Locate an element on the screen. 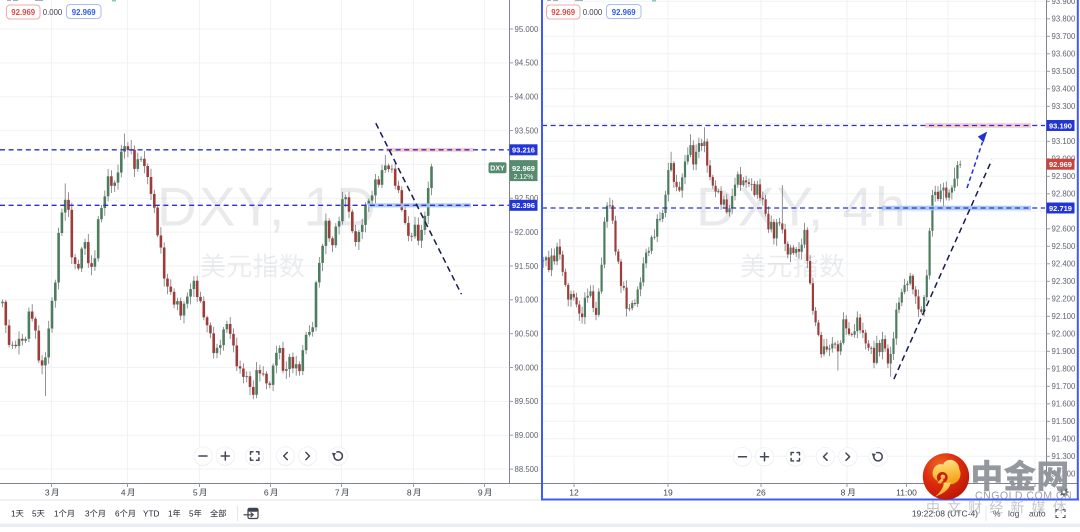 The width and height of the screenshot is (1080, 532). svg-text: CNGOLD.COM.CN is located at coordinates (1023, 496).